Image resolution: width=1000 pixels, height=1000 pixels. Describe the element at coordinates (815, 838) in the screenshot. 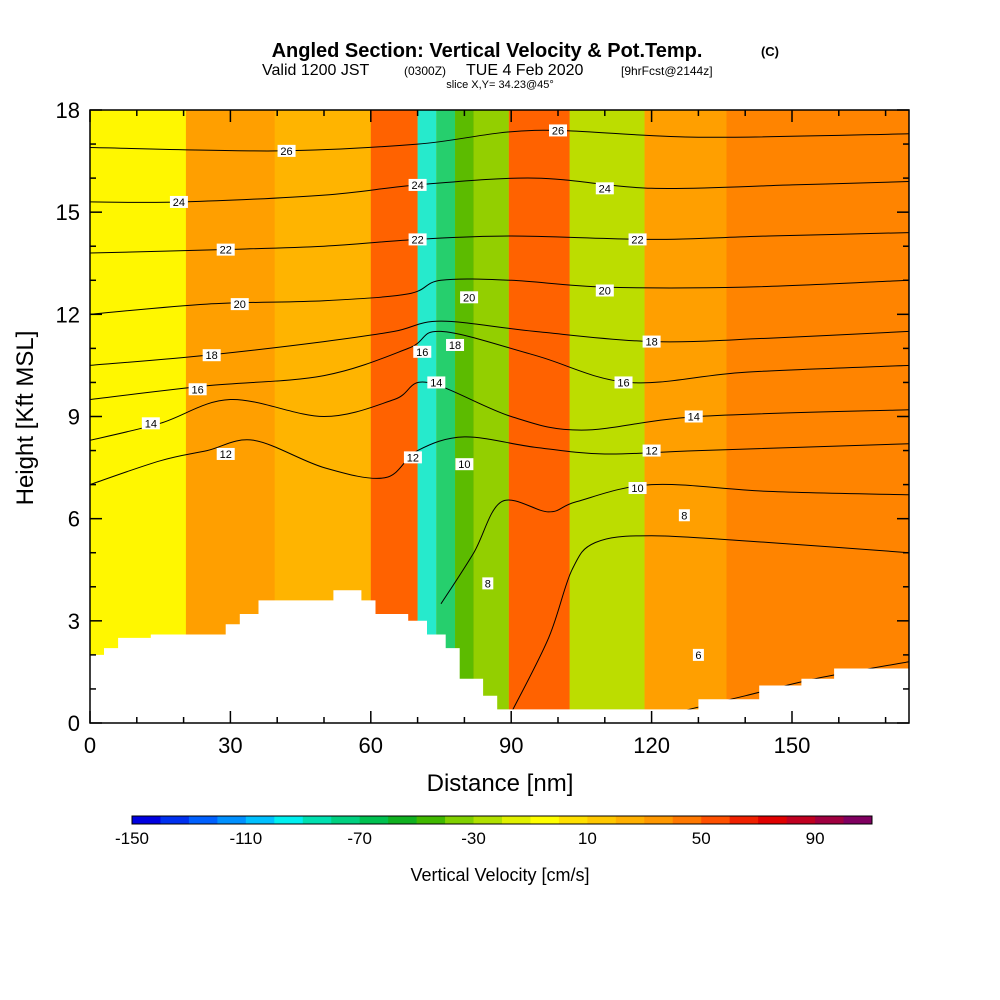

I see `colorbar-tick-label: 90` at that location.